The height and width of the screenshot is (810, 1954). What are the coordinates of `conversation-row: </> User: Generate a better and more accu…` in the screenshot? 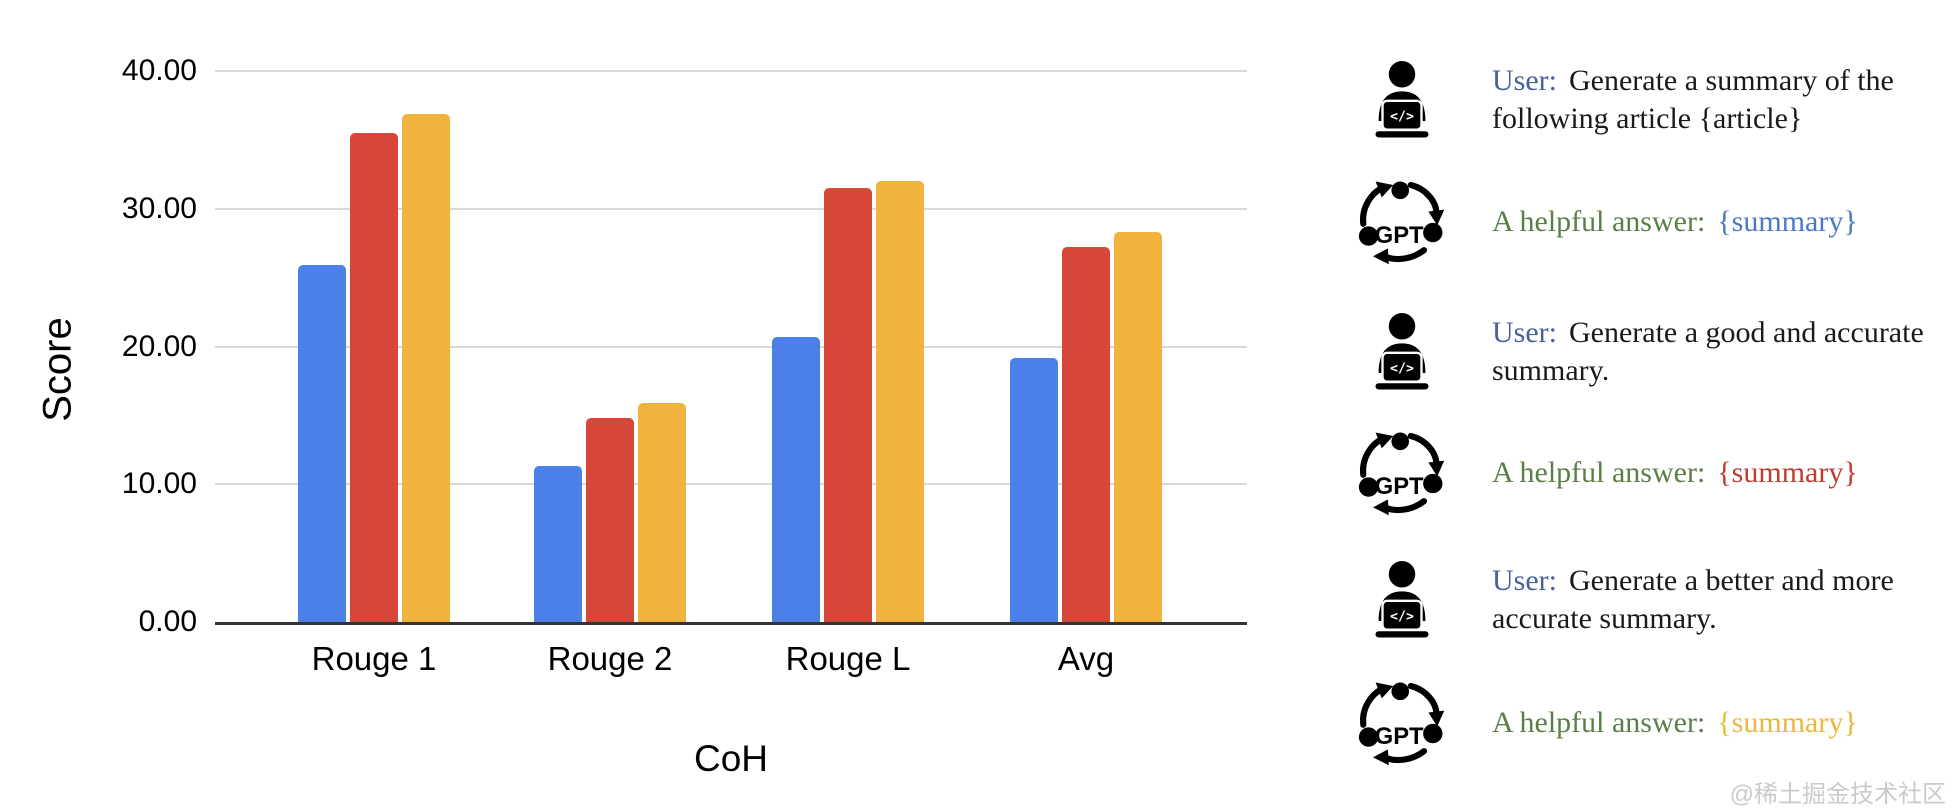 It's located at (1654, 600).